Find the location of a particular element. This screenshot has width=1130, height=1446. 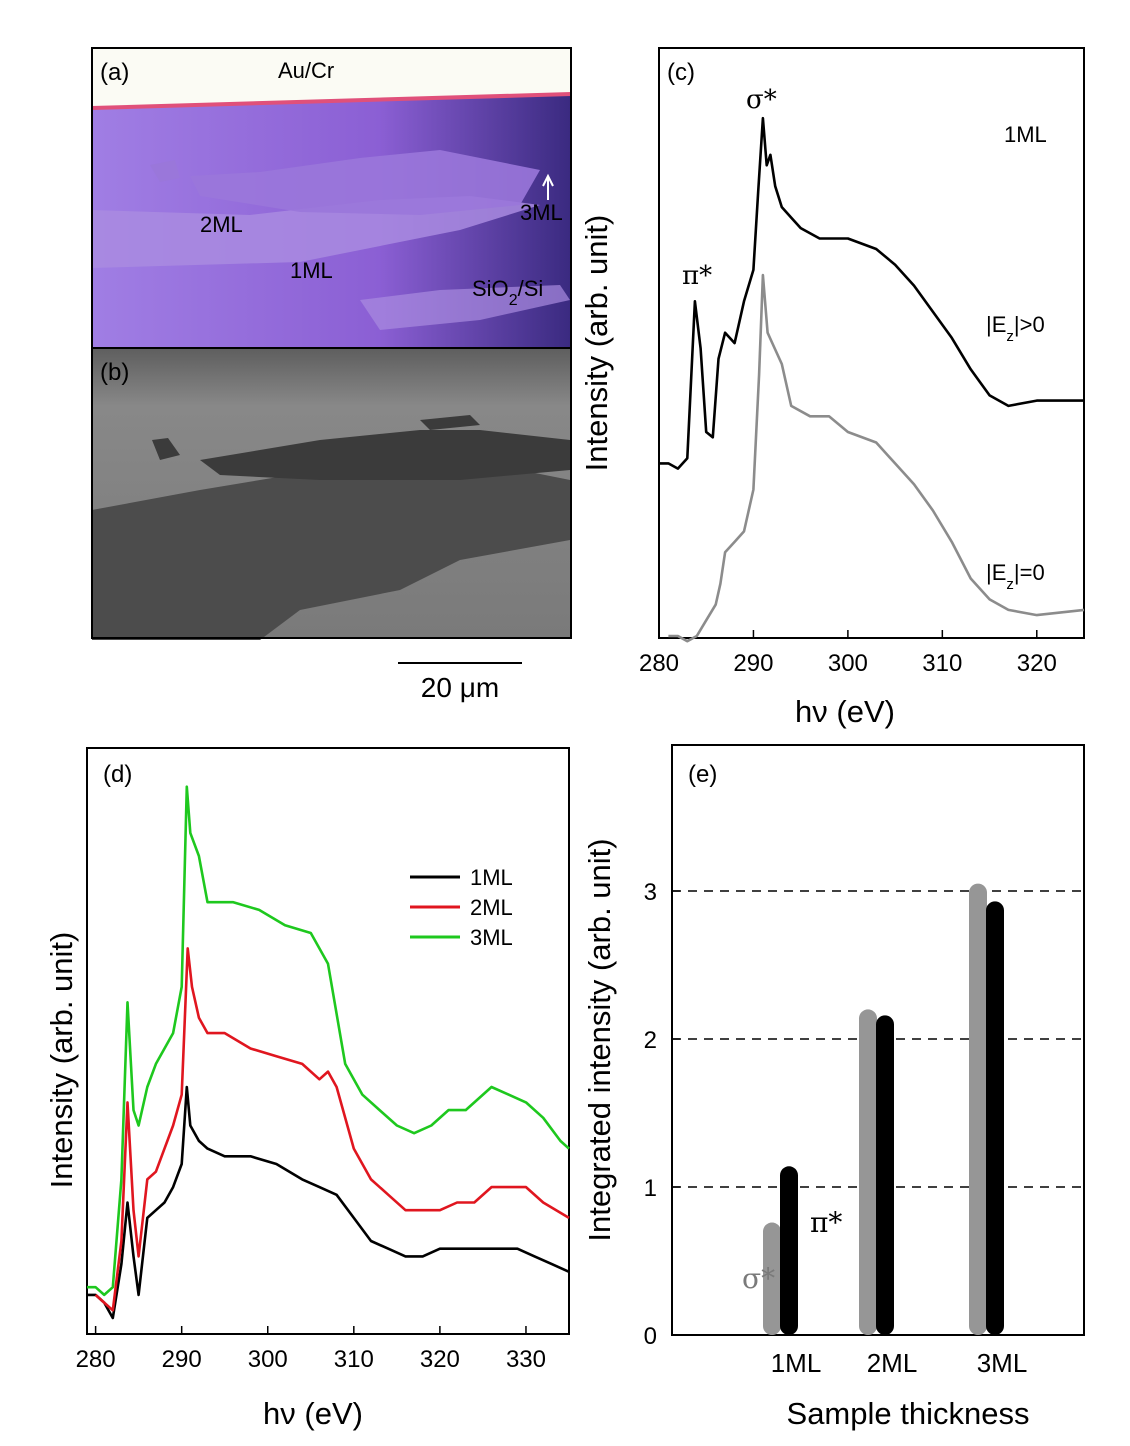

ytick-label-3: 3 is located at coordinates (650, 892).